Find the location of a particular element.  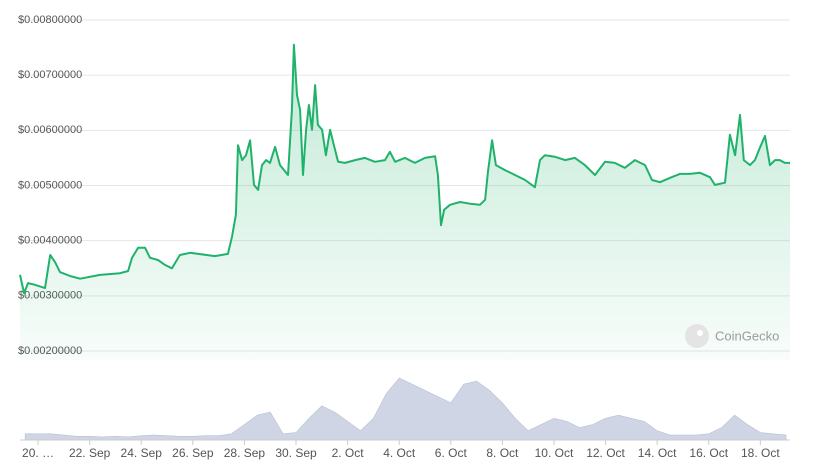

x-tick-label: 12. Oct is located at coordinates (605, 453).